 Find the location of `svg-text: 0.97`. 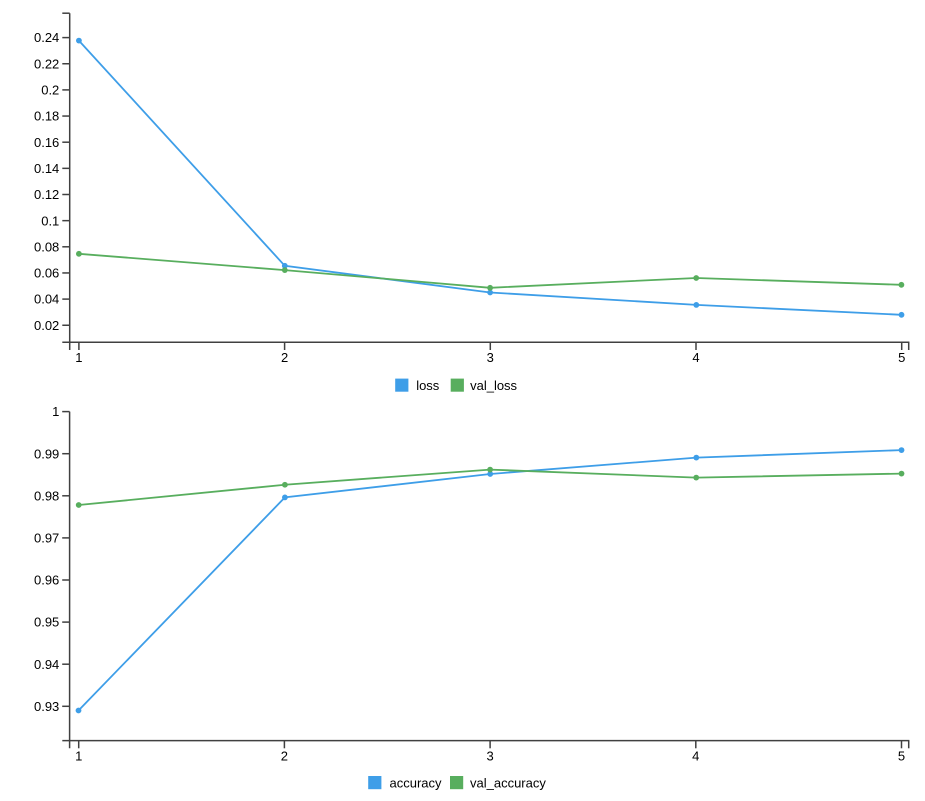

svg-text: 0.97 is located at coordinates (46, 538).